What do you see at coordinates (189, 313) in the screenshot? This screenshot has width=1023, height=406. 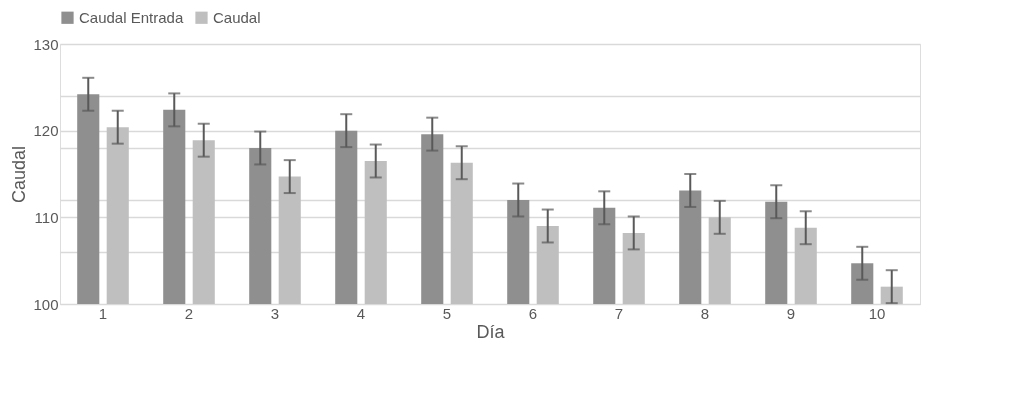 I see `x-tick-label: 2` at bounding box center [189, 313].